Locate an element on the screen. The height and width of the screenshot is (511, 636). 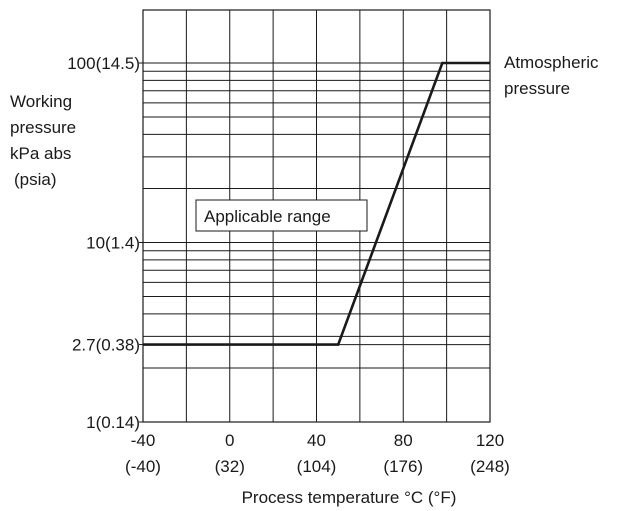
atmospheric-pressure-annotation: Atmospheric pressure is located at coordinates (551, 75).